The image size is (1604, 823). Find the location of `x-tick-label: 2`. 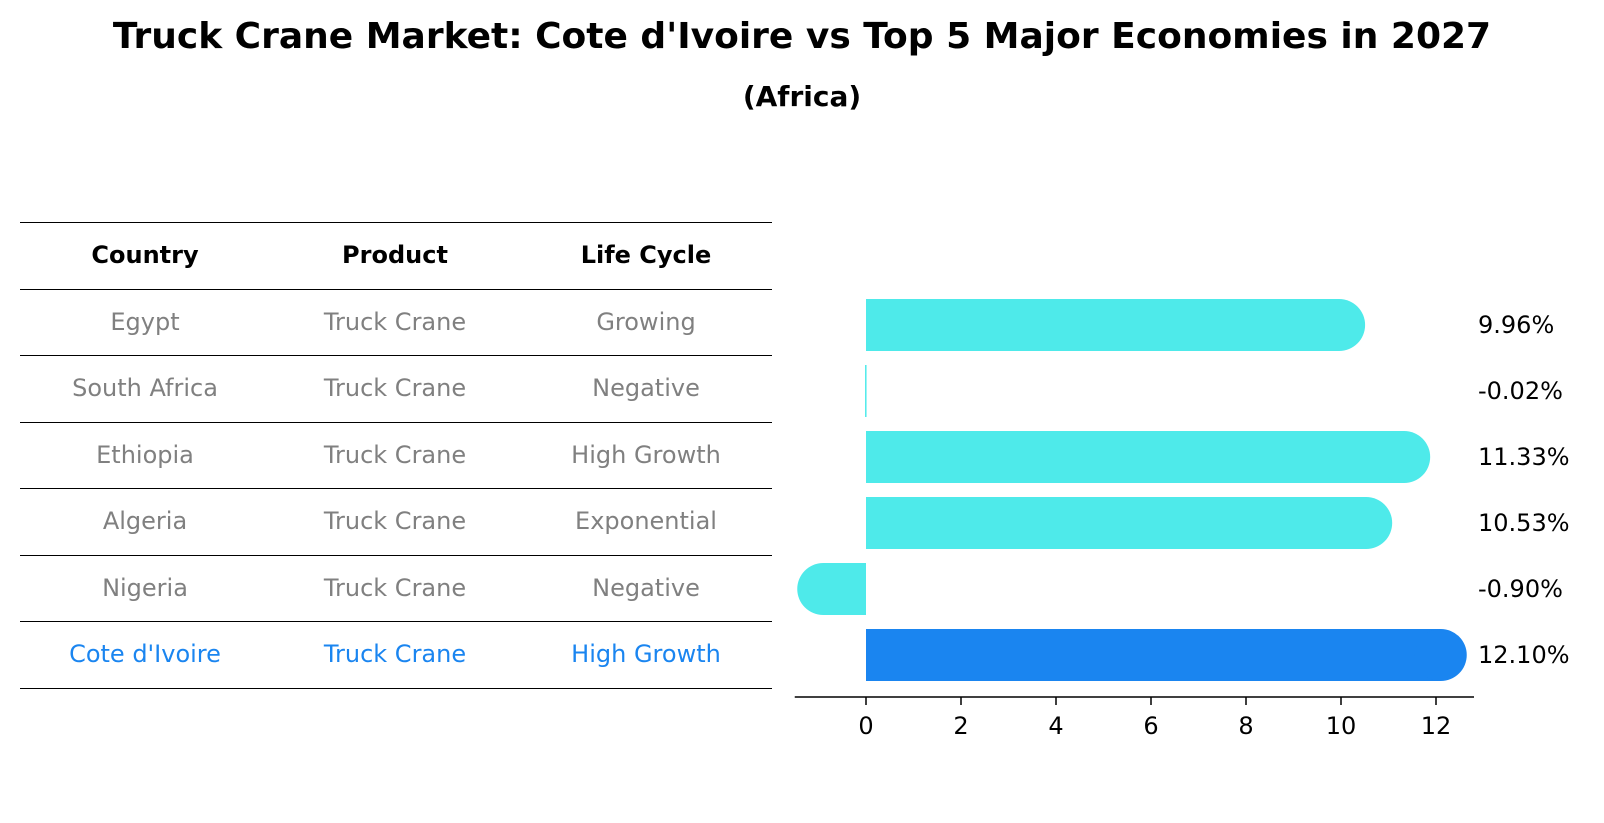

x-tick-label: 2 is located at coordinates (960, 726).